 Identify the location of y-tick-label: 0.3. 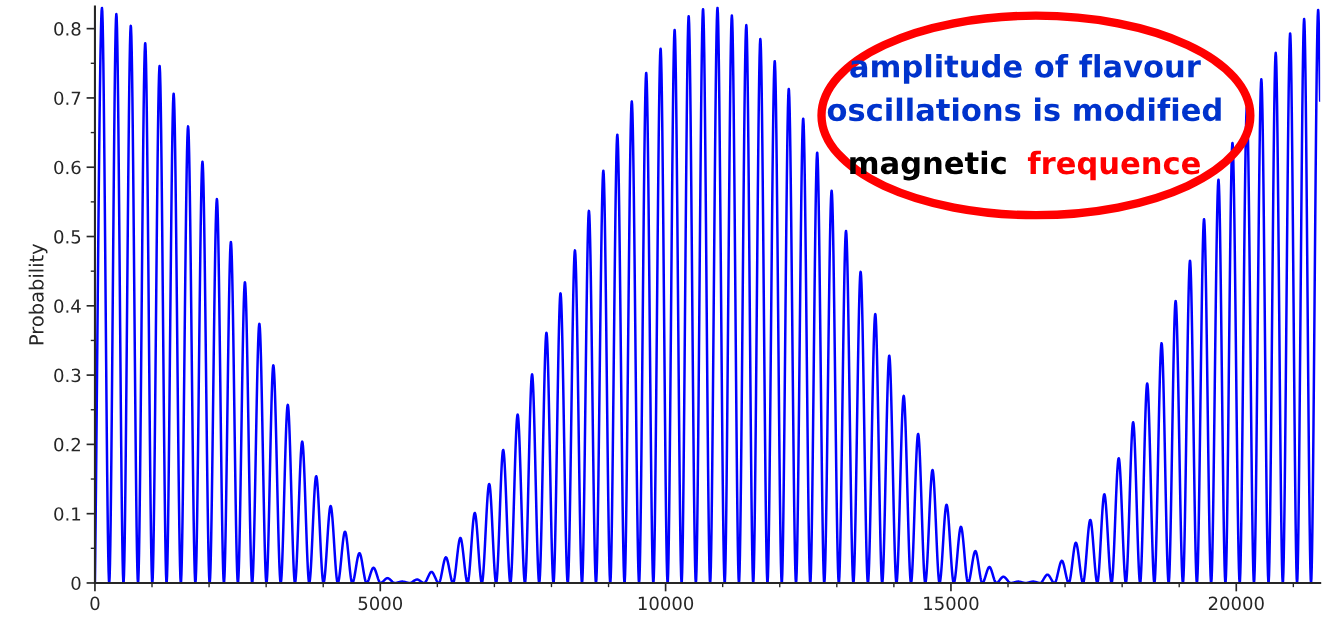
(67, 375).